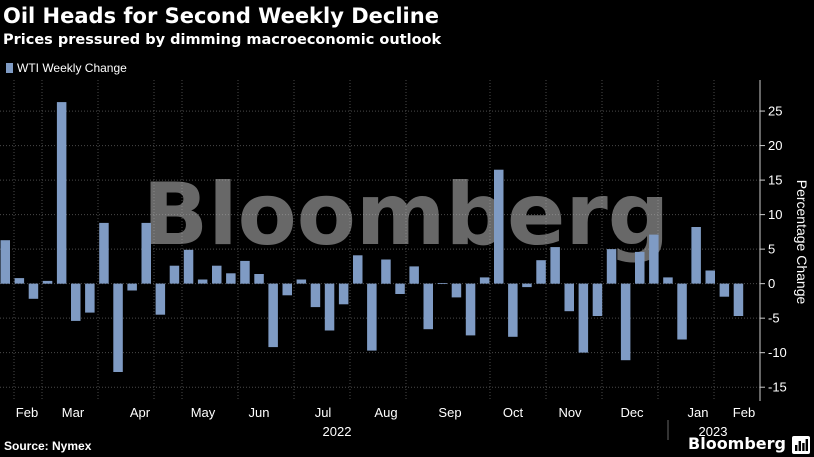 This screenshot has height=457, width=814. I want to click on x-axis-ticks: Feb Mar Apr May Jun Jul Aug Sep Oct Nov Dec Jan Feb, so click(385, 412).